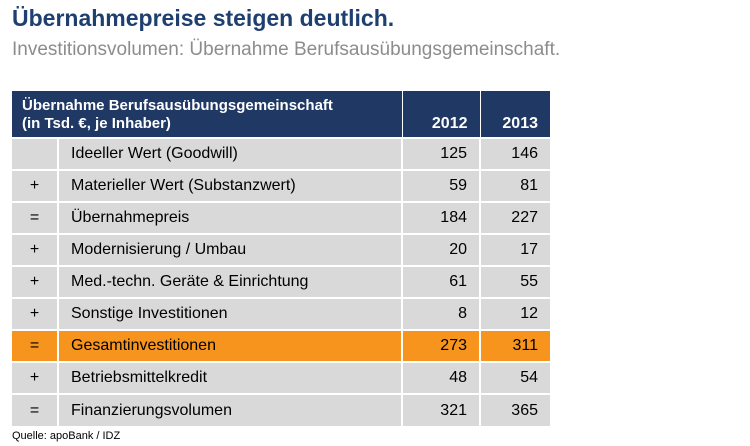 This screenshot has width=750, height=446. Describe the element at coordinates (440, 409) in the screenshot. I see `value-cell-2012: 321` at that location.